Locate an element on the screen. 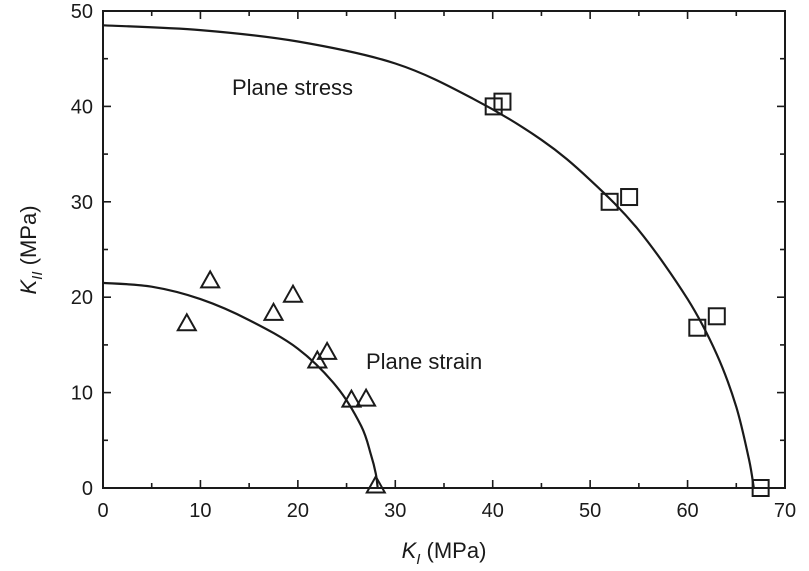 This screenshot has height=571, width=809. annotation-plane-strain: Plane strain is located at coordinates (424, 361).